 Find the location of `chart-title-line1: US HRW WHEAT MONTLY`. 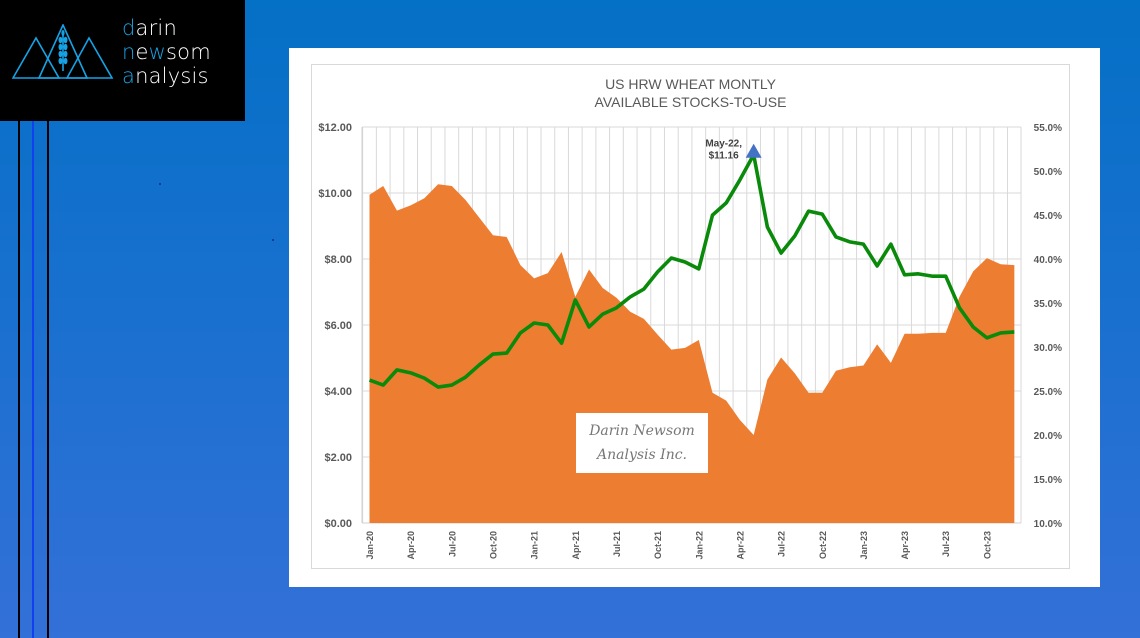

chart-title-line1: US HRW WHEAT MONTLY is located at coordinates (690, 84).